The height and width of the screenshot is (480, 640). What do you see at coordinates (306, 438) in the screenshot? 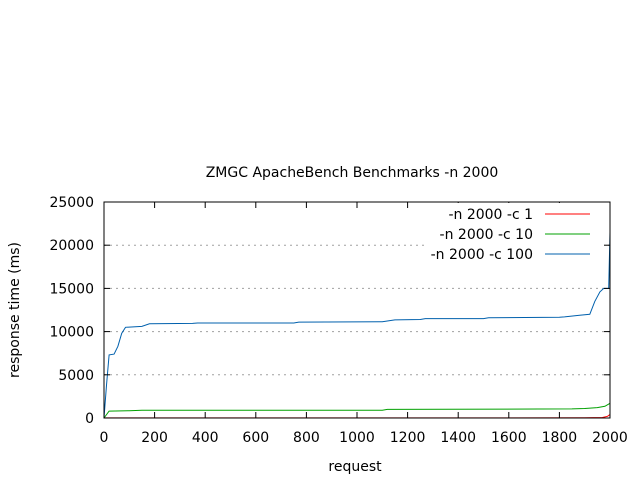
I see `x-tick-label: 800` at bounding box center [306, 438].